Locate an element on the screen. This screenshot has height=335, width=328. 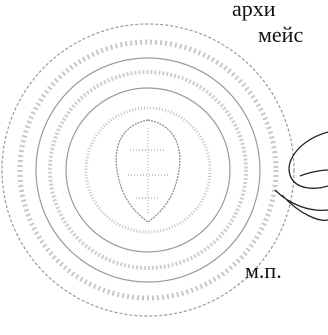
text-line: архи is located at coordinates (254, 10).